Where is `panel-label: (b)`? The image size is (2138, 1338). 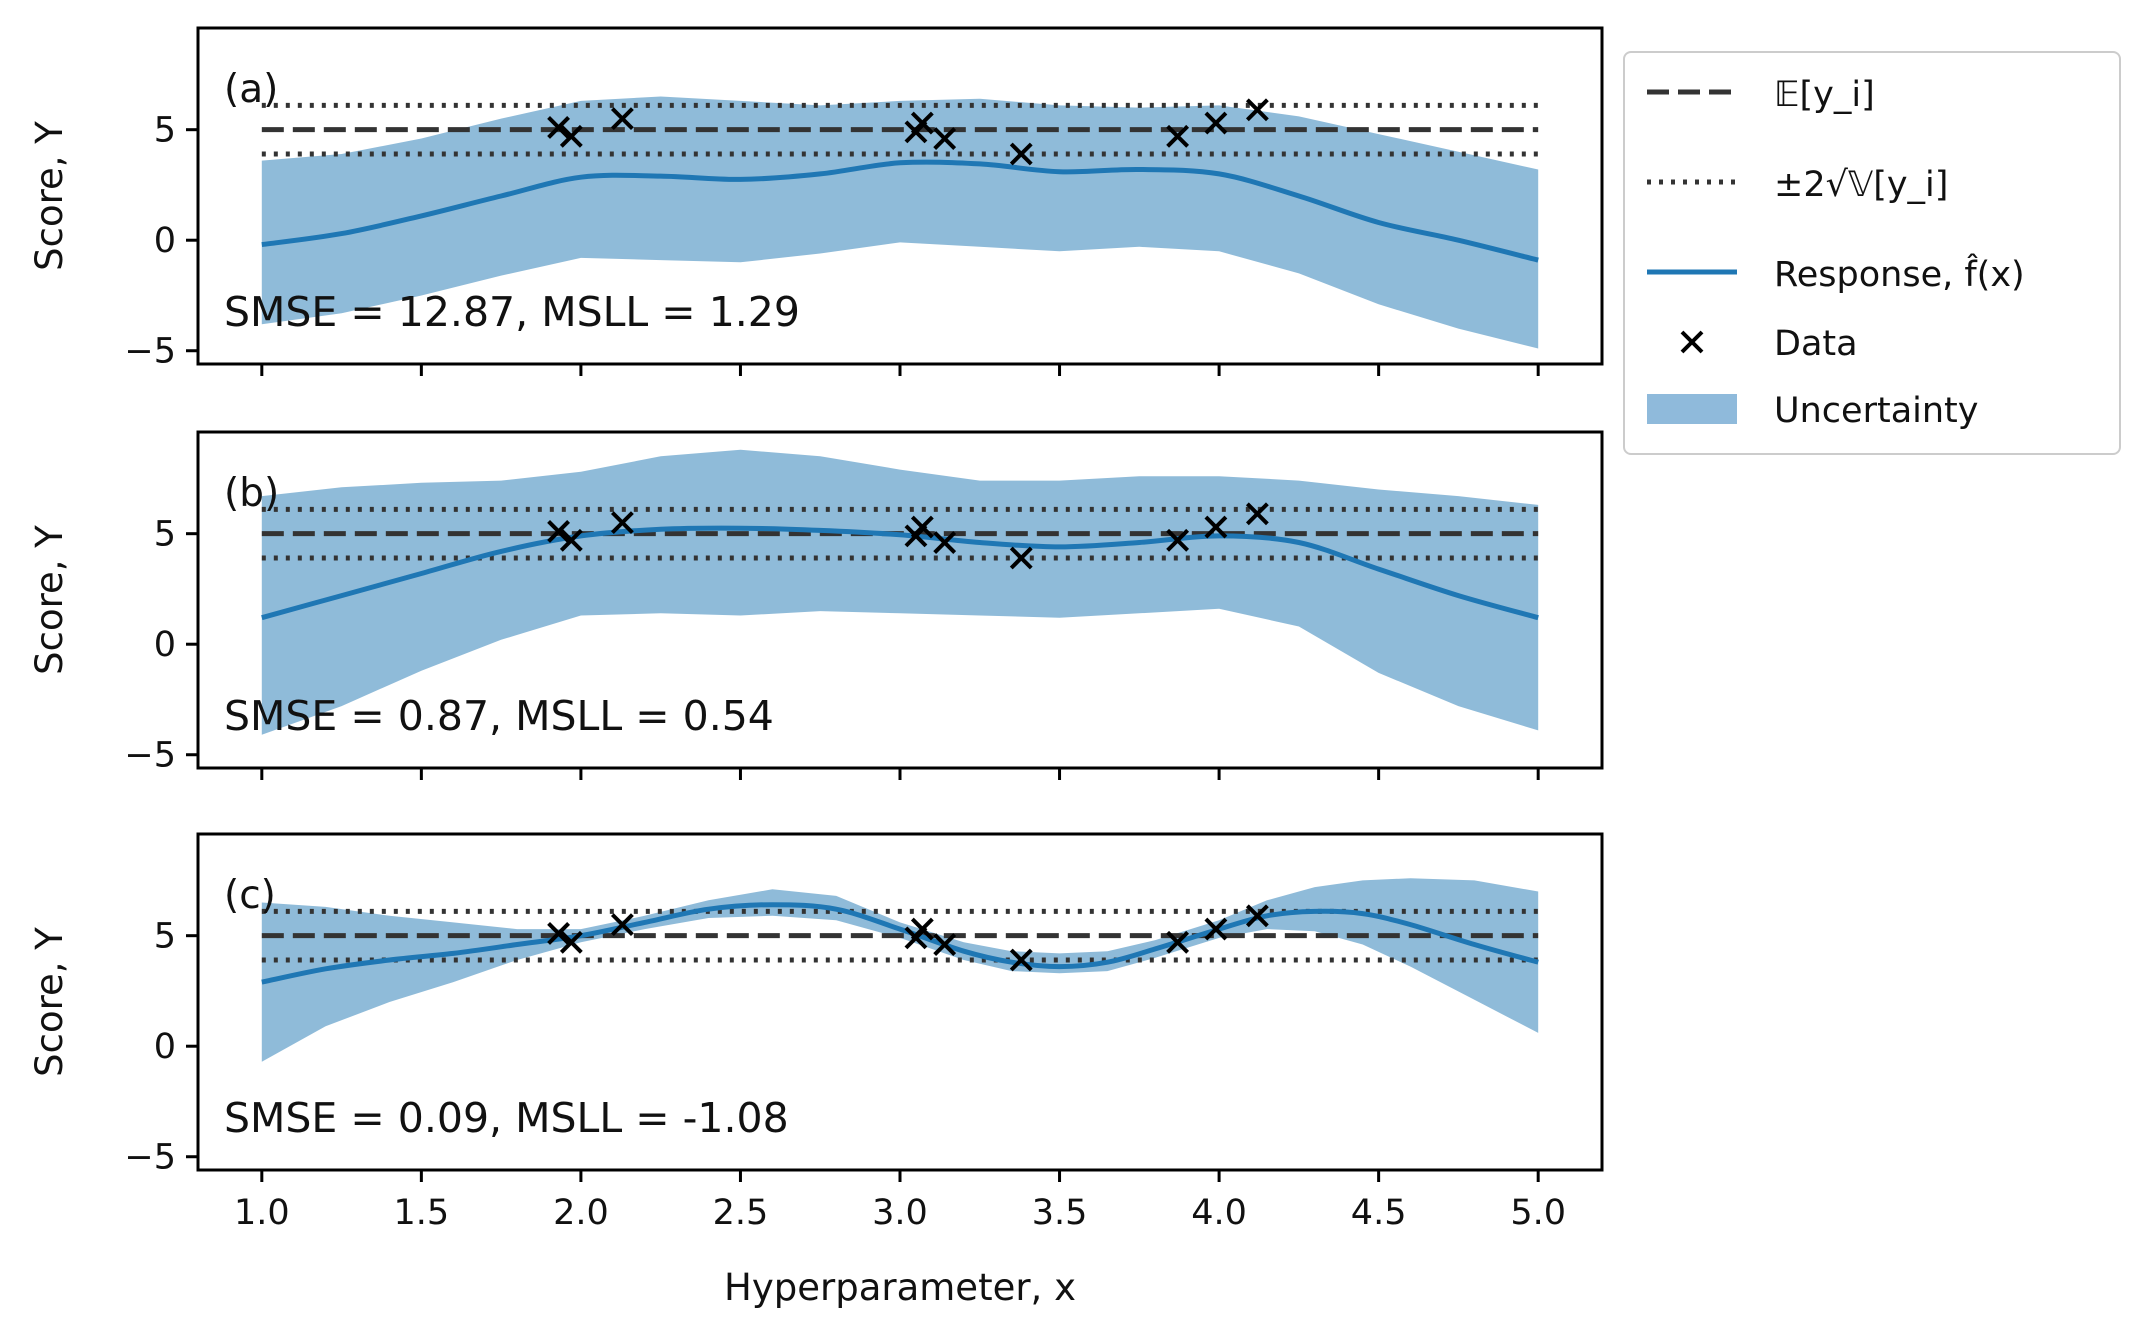
panel-label: (b) is located at coordinates (251, 493).